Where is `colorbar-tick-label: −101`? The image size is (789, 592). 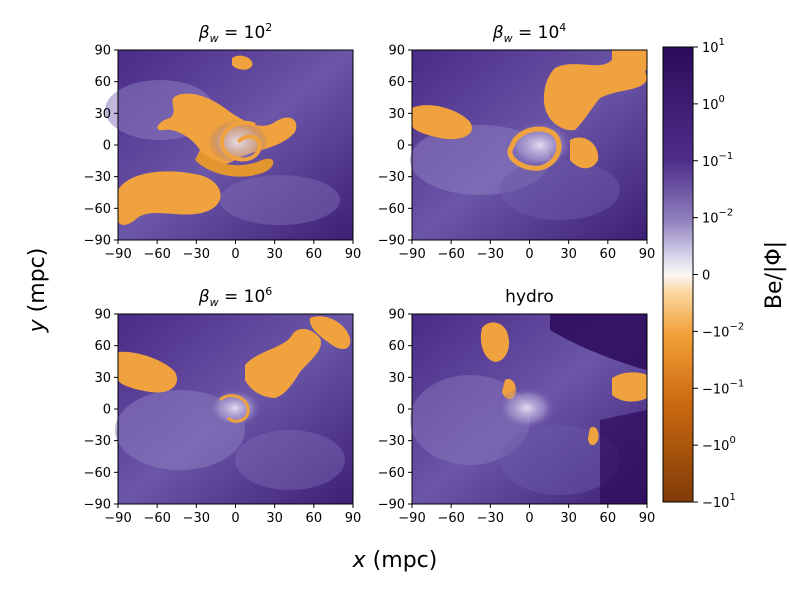
colorbar-tick-label: −101 is located at coordinates (719, 501).